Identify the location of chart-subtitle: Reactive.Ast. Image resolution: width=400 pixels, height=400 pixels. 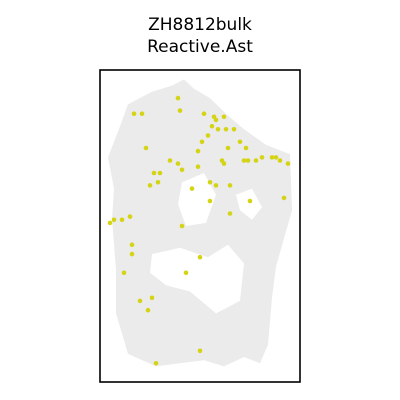
(200, 47).